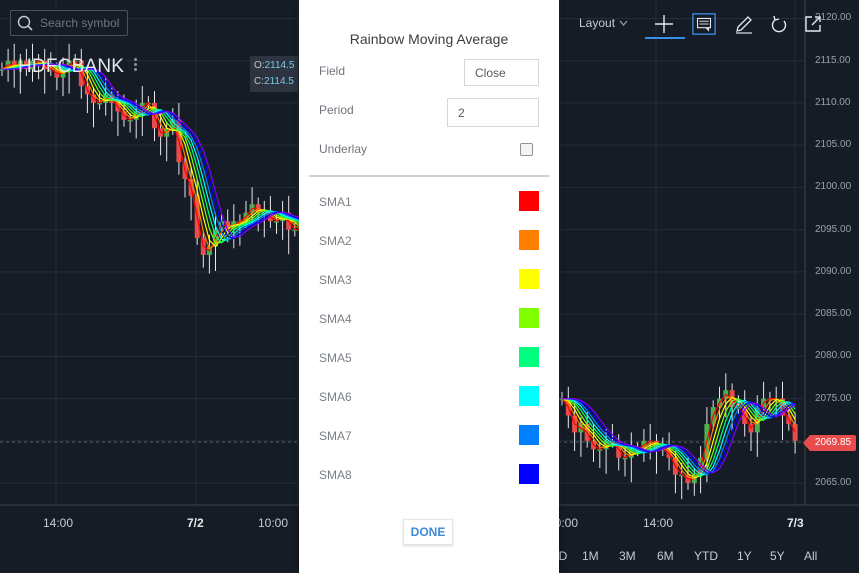 The height and width of the screenshot is (573, 859). What do you see at coordinates (833, 356) in the screenshot?
I see `price-tick-label: 2080.00` at bounding box center [833, 356].